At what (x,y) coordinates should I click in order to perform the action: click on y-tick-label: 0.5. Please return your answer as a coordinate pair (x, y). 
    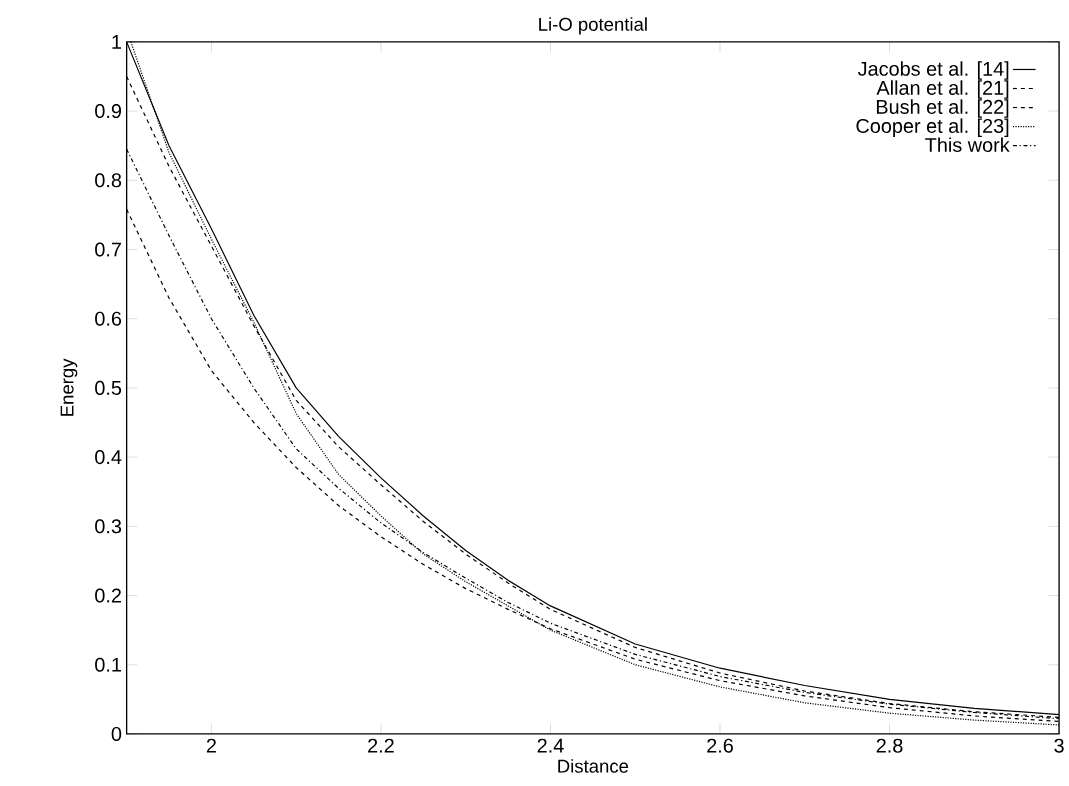
    Looking at the image, I should click on (108, 388).